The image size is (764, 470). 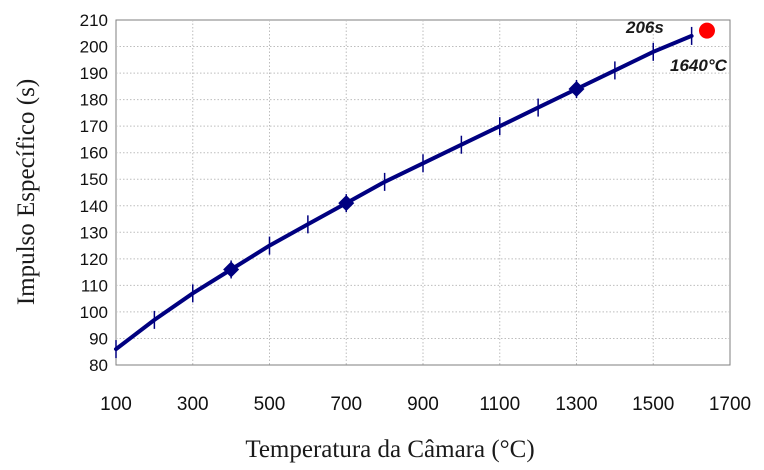 I want to click on x-tick-label: 1100, so click(x=499, y=404).